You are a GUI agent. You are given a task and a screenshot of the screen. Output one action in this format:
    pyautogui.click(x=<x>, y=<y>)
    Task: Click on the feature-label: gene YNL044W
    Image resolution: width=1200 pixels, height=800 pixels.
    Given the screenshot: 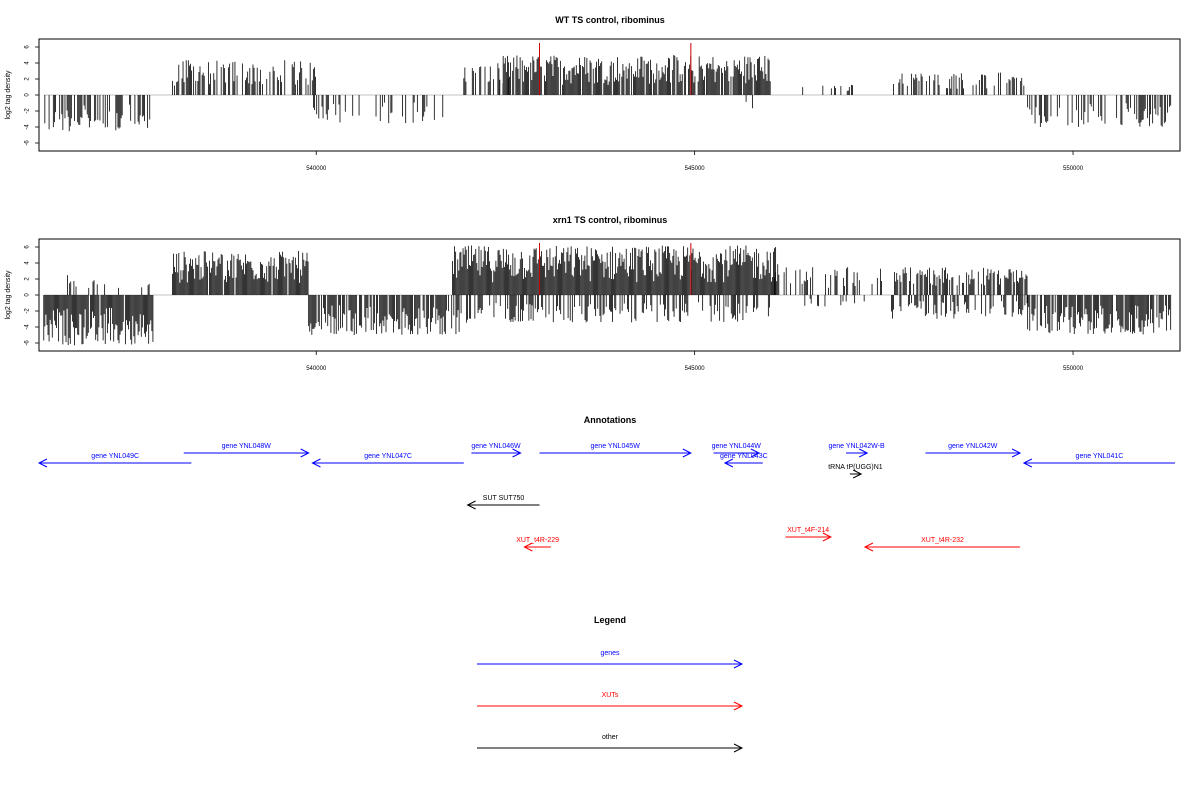 What is the action you would take?
    pyautogui.click(x=737, y=446)
    